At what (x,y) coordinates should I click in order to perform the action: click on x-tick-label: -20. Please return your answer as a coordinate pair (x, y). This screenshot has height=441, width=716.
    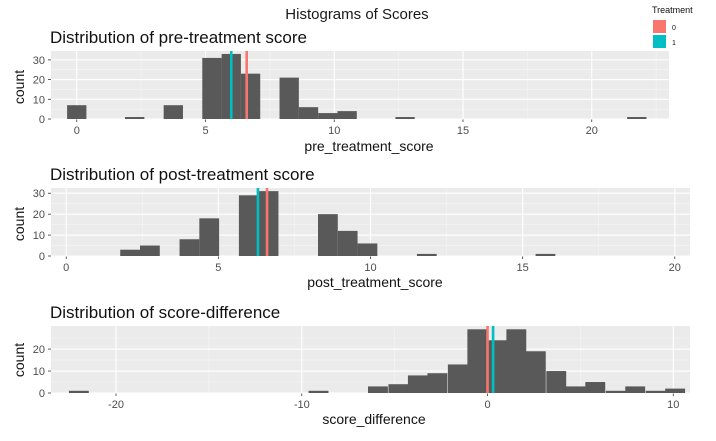
    Looking at the image, I should click on (116, 405).